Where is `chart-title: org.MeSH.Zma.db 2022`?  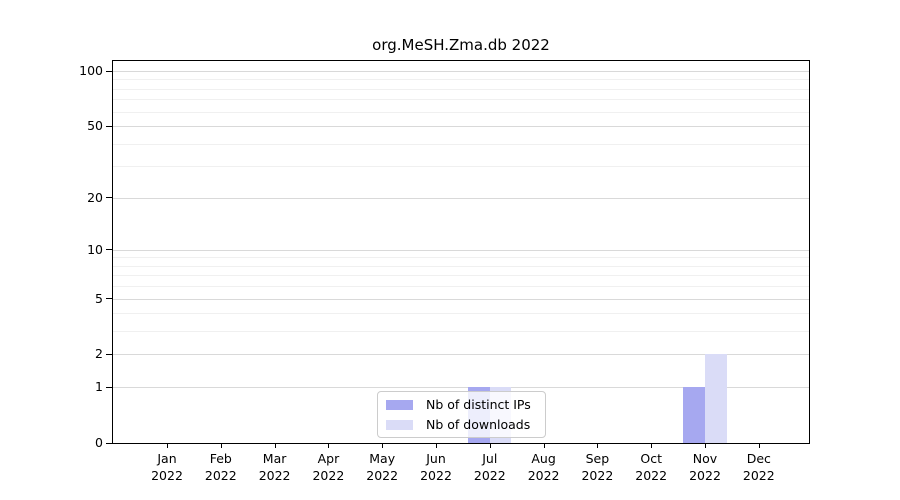
chart-title: org.MeSH.Zma.db 2022 is located at coordinates (461, 45).